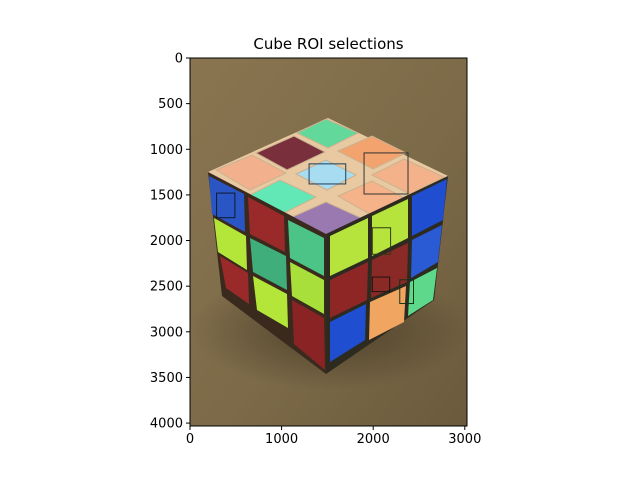 Image resolution: width=640 pixels, height=480 pixels. I want to click on y-axis: 0 500 1000 1500 2000 2500 3000 3500 4000, so click(170, 242).